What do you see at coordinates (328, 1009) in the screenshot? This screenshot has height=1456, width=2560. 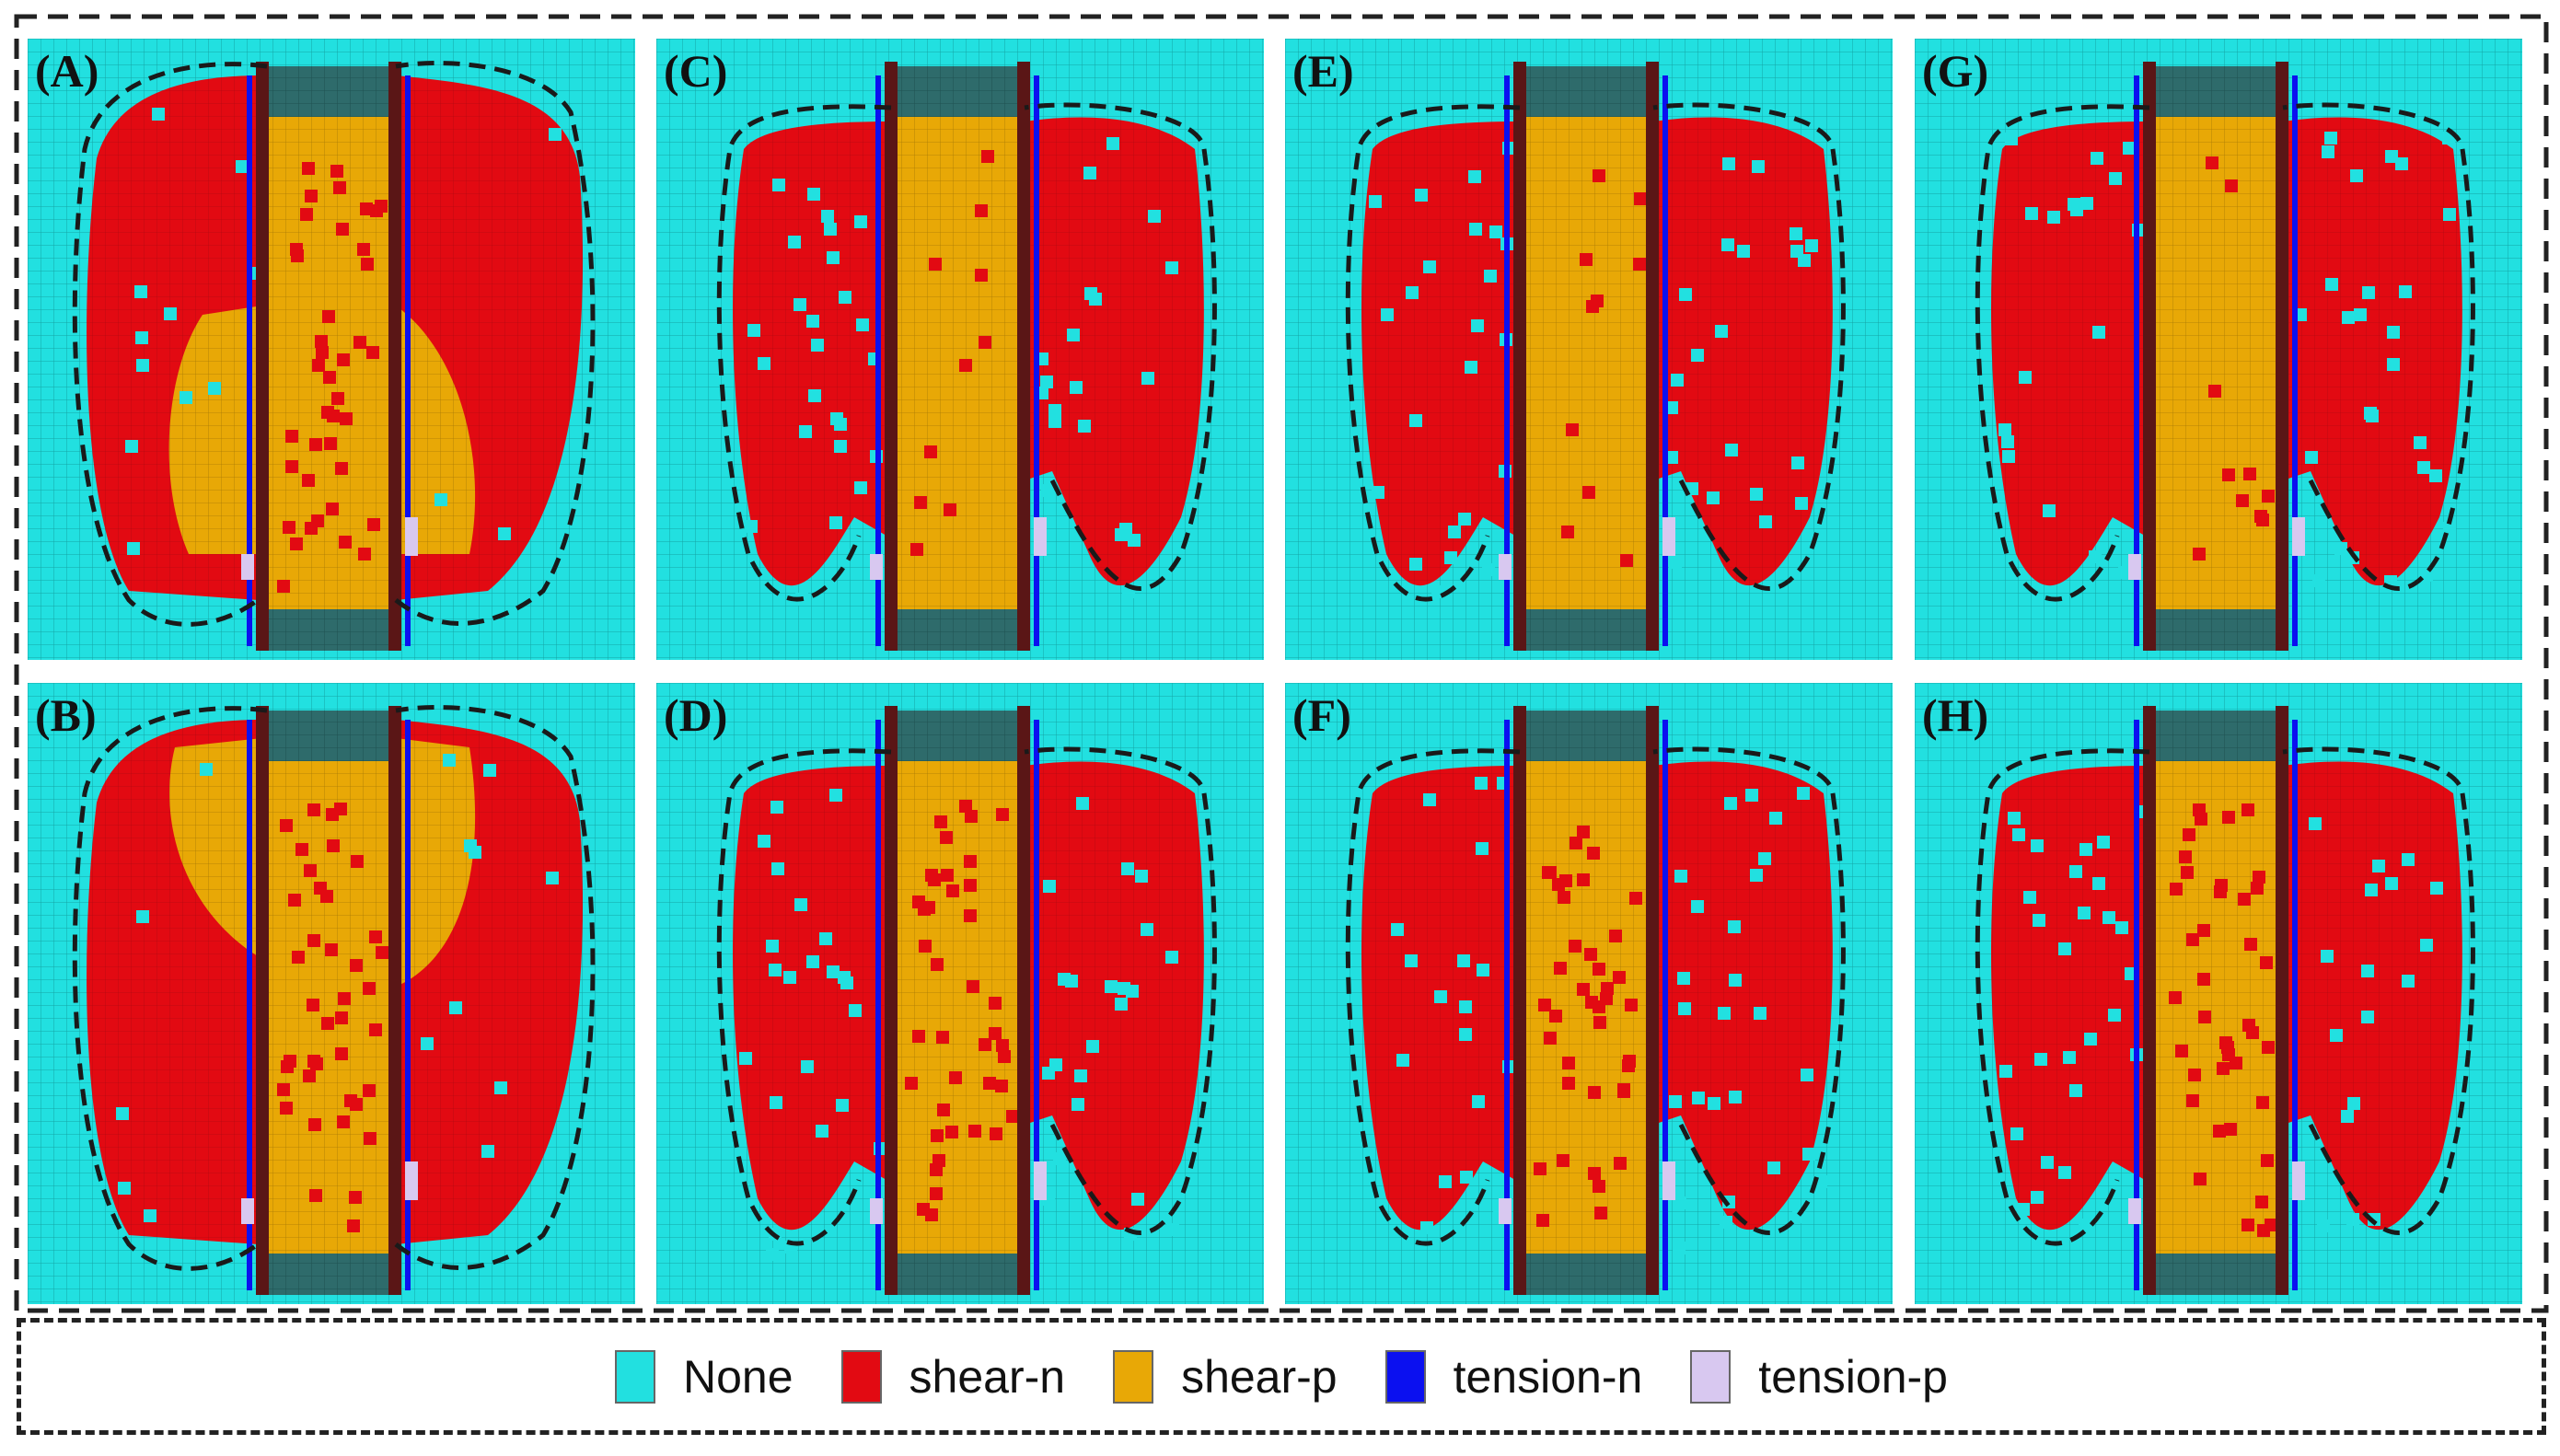 I see `pillar-core` at bounding box center [328, 1009].